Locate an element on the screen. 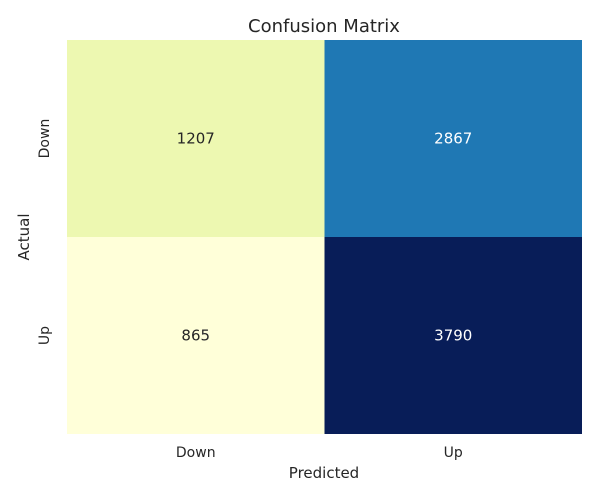 This screenshot has height=500, width=600. y-axis-ticks: Down Up is located at coordinates (45, 232).